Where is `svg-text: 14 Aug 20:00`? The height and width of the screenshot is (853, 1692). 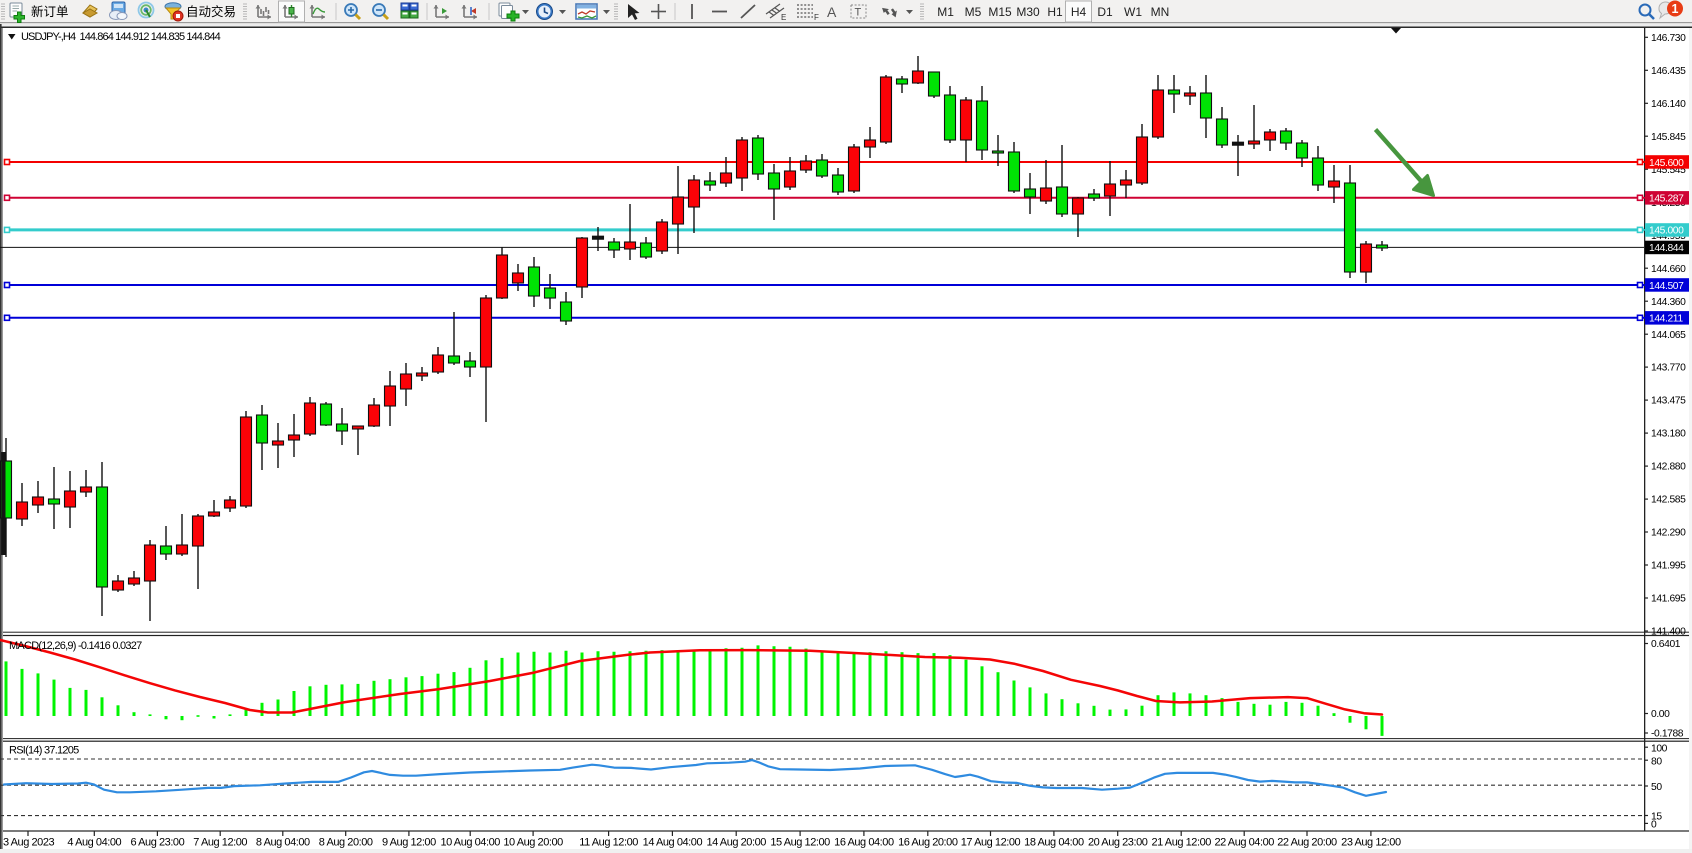
svg-text: 14 Aug 20:00 is located at coordinates (736, 843).